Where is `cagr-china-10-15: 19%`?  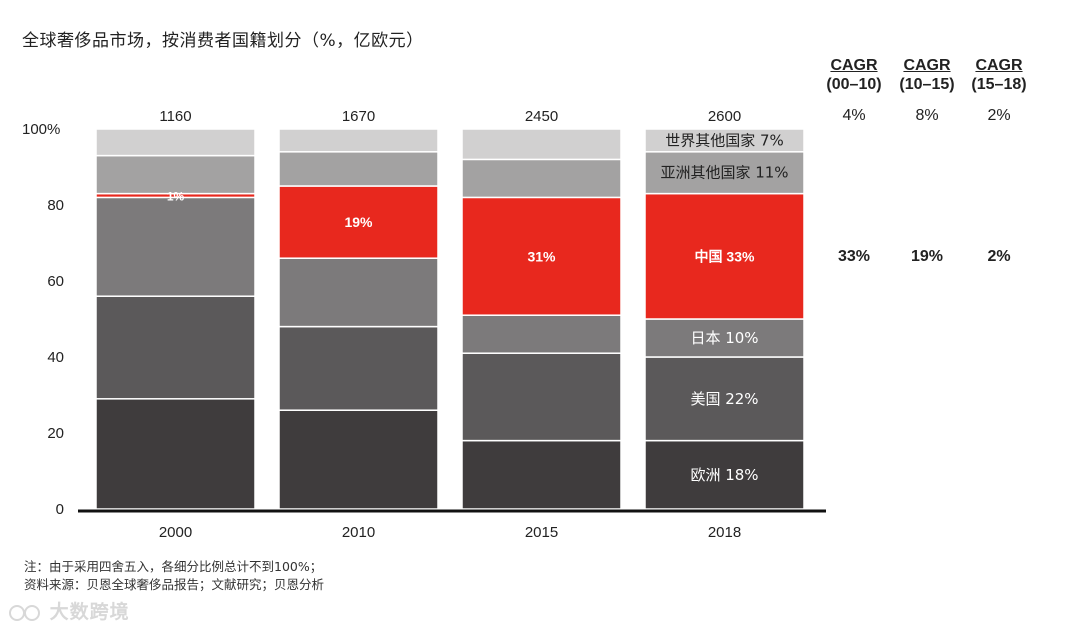 cagr-china-10-15: 19% is located at coordinates (927, 256).